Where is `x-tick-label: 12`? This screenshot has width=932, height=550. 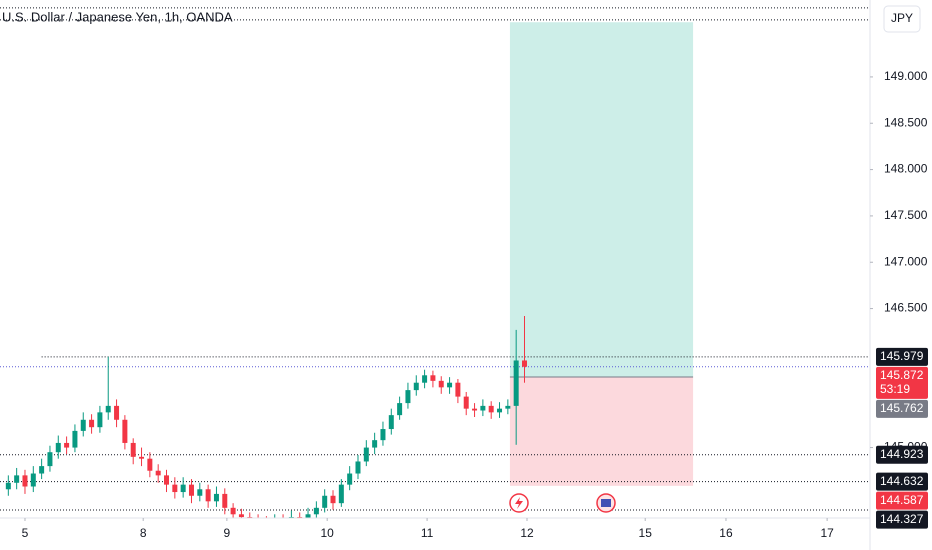
x-tick-label: 12 is located at coordinates (527, 533).